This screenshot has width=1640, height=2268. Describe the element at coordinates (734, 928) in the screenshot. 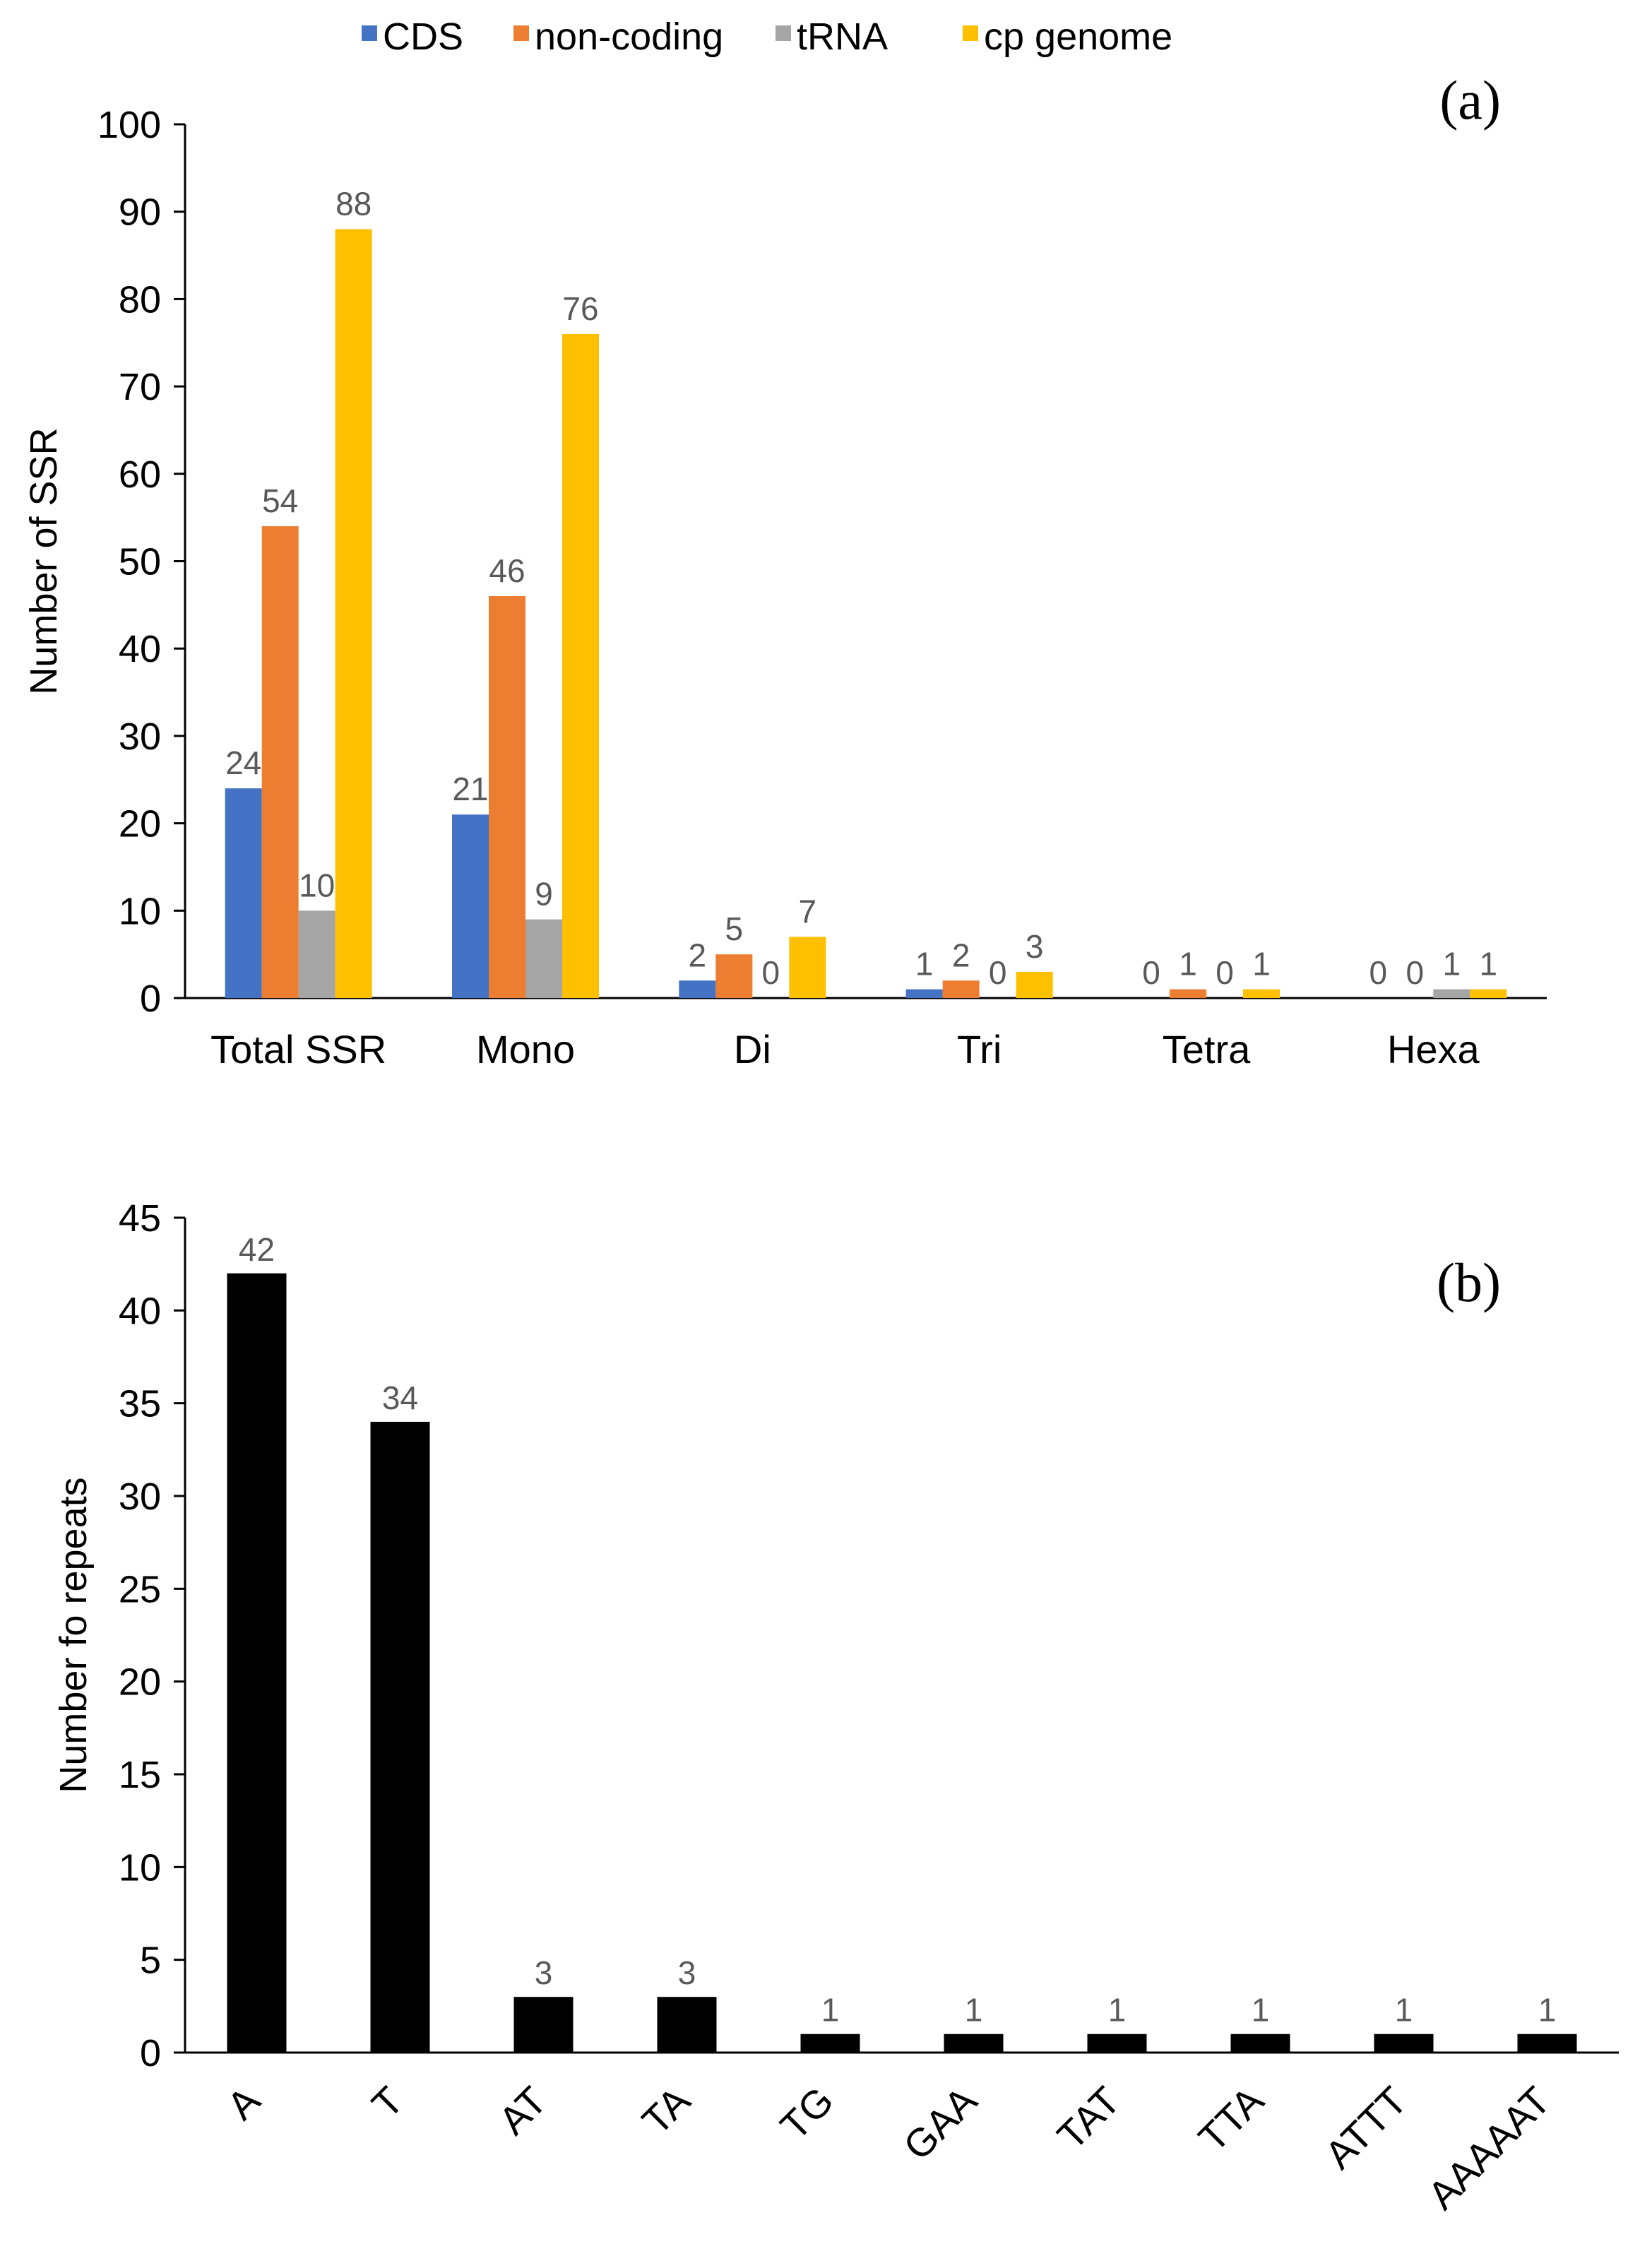

I see `chart-a-data-label: 5` at that location.